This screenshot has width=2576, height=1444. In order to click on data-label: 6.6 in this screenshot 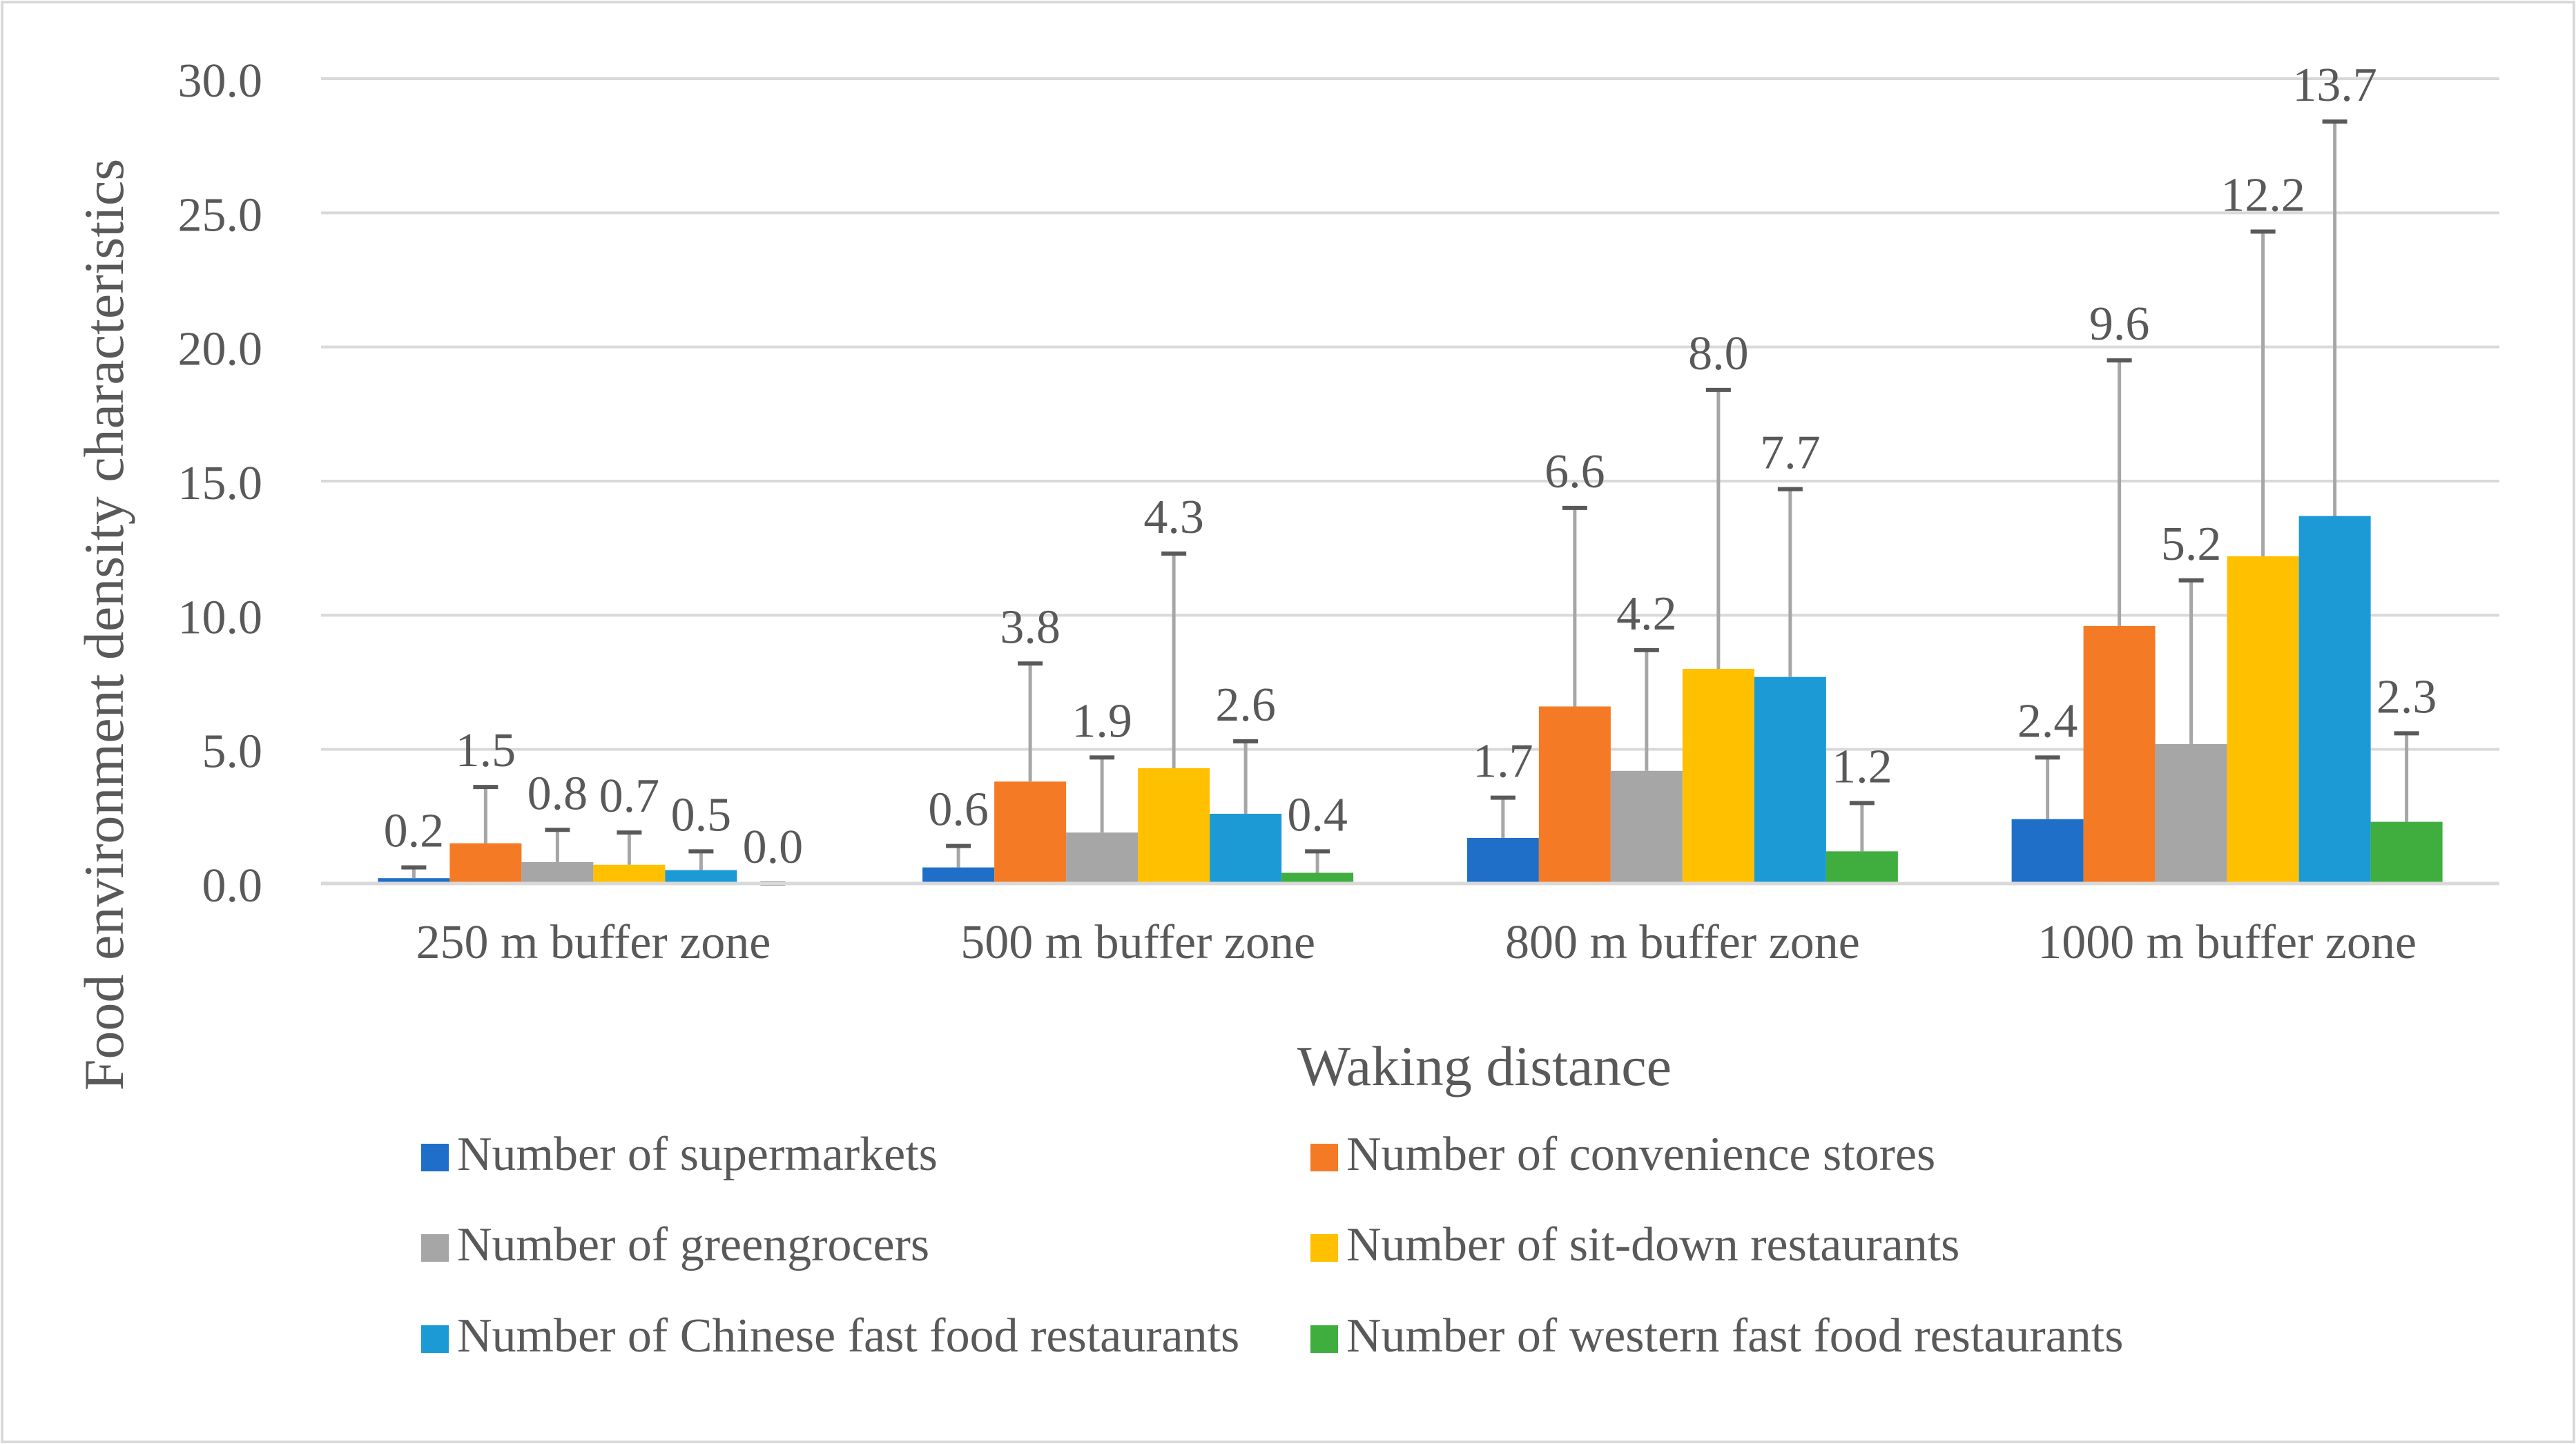, I will do `click(1574, 471)`.